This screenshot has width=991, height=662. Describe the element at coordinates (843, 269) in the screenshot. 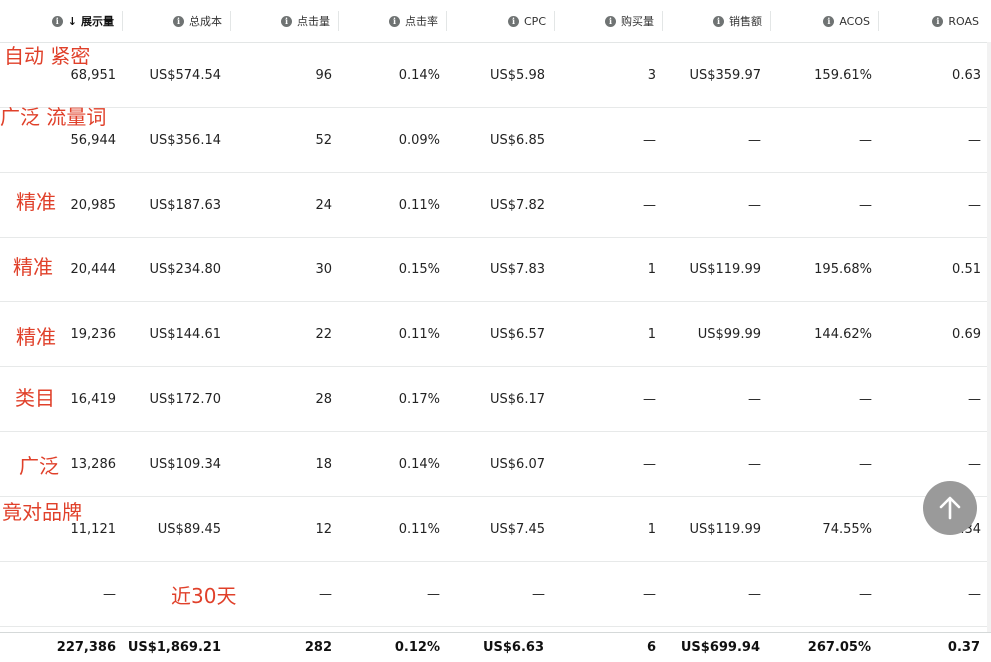

I see `acos-cell: 195.68%` at that location.